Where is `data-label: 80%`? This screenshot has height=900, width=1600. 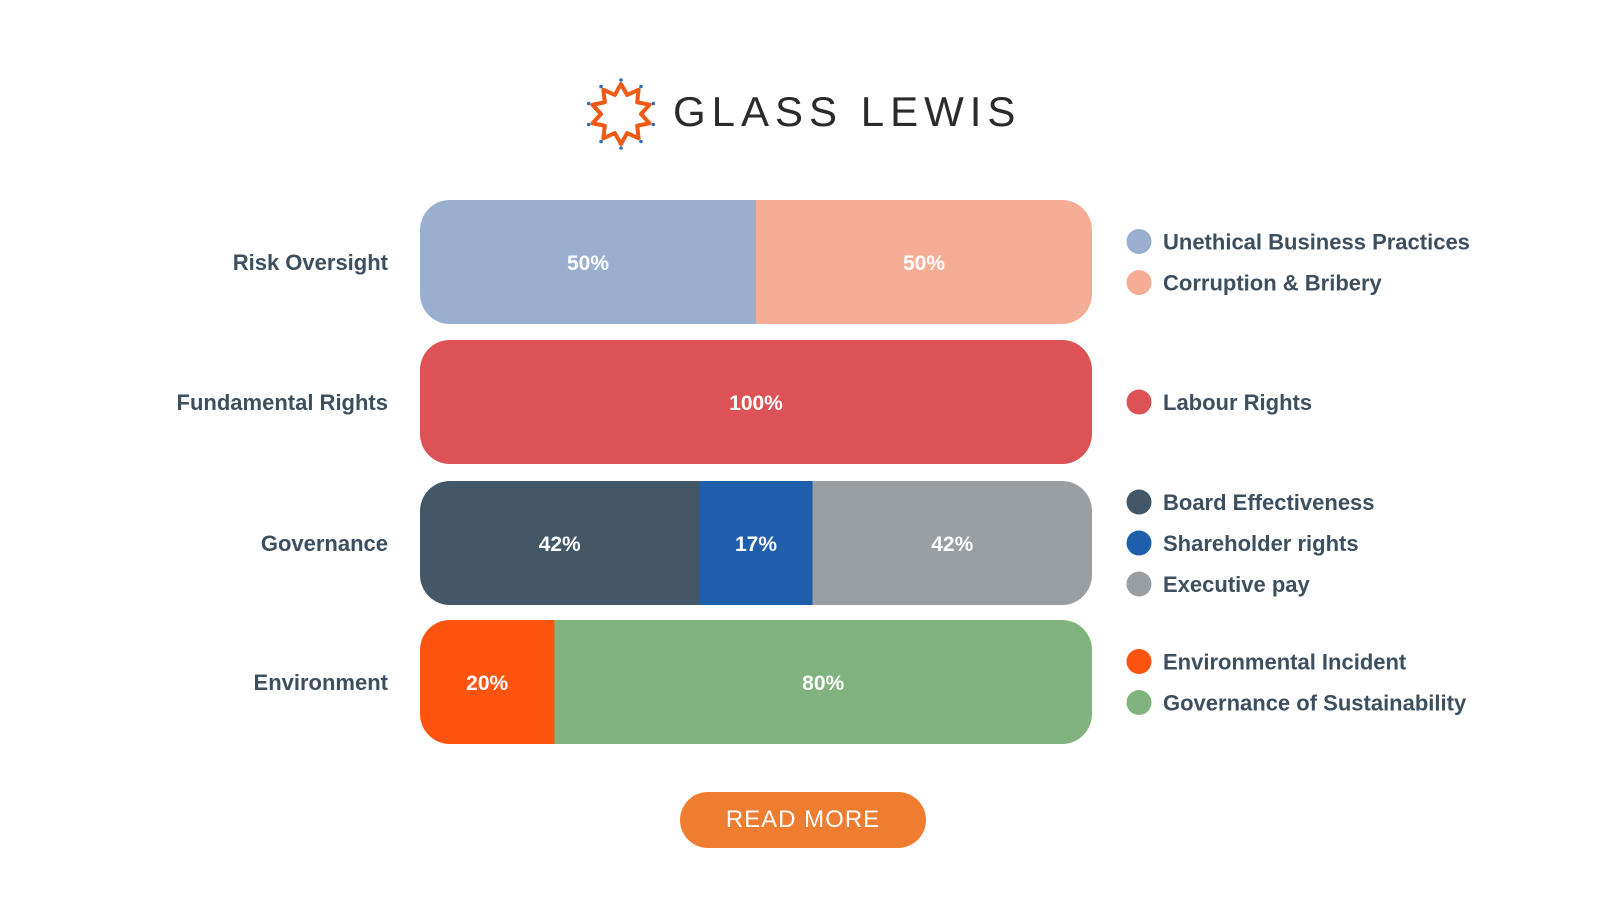
data-label: 80% is located at coordinates (823, 683).